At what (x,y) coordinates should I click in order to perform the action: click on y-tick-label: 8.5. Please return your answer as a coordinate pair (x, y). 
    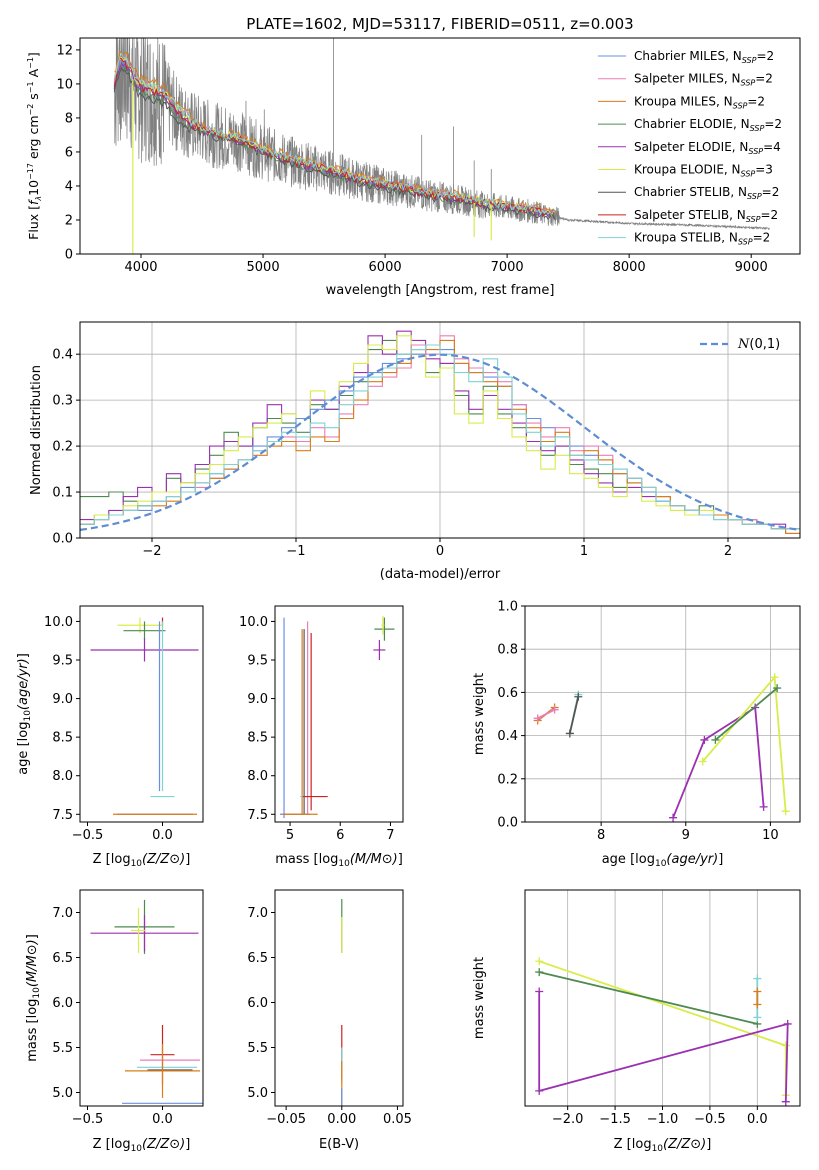
    Looking at the image, I should click on (62, 738).